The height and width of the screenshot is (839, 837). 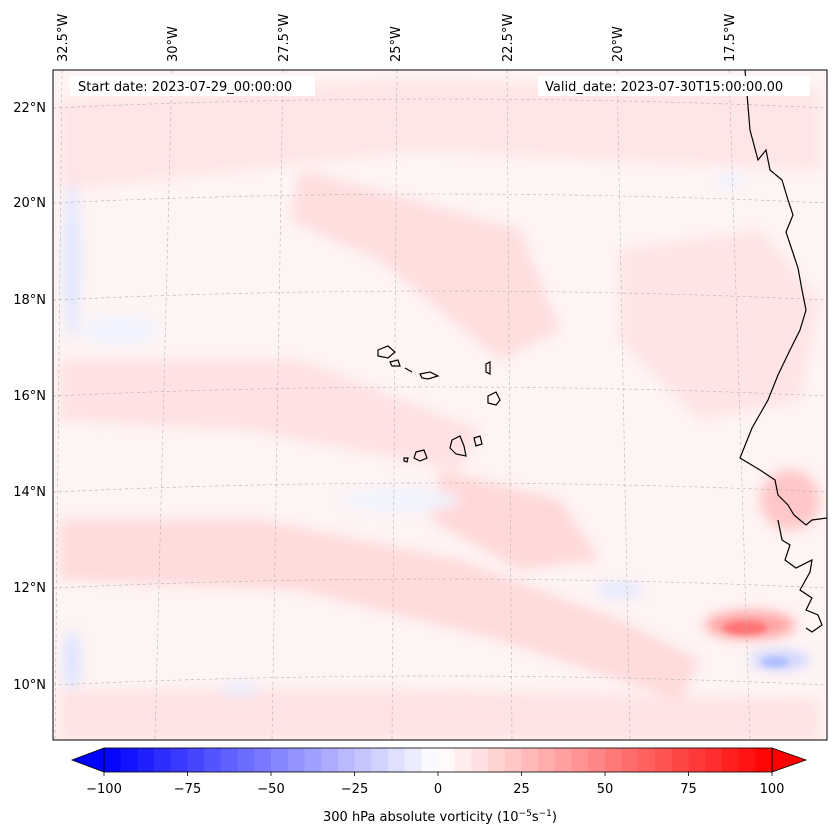 I want to click on colorbar-title-mid: s, so click(x=535, y=817).